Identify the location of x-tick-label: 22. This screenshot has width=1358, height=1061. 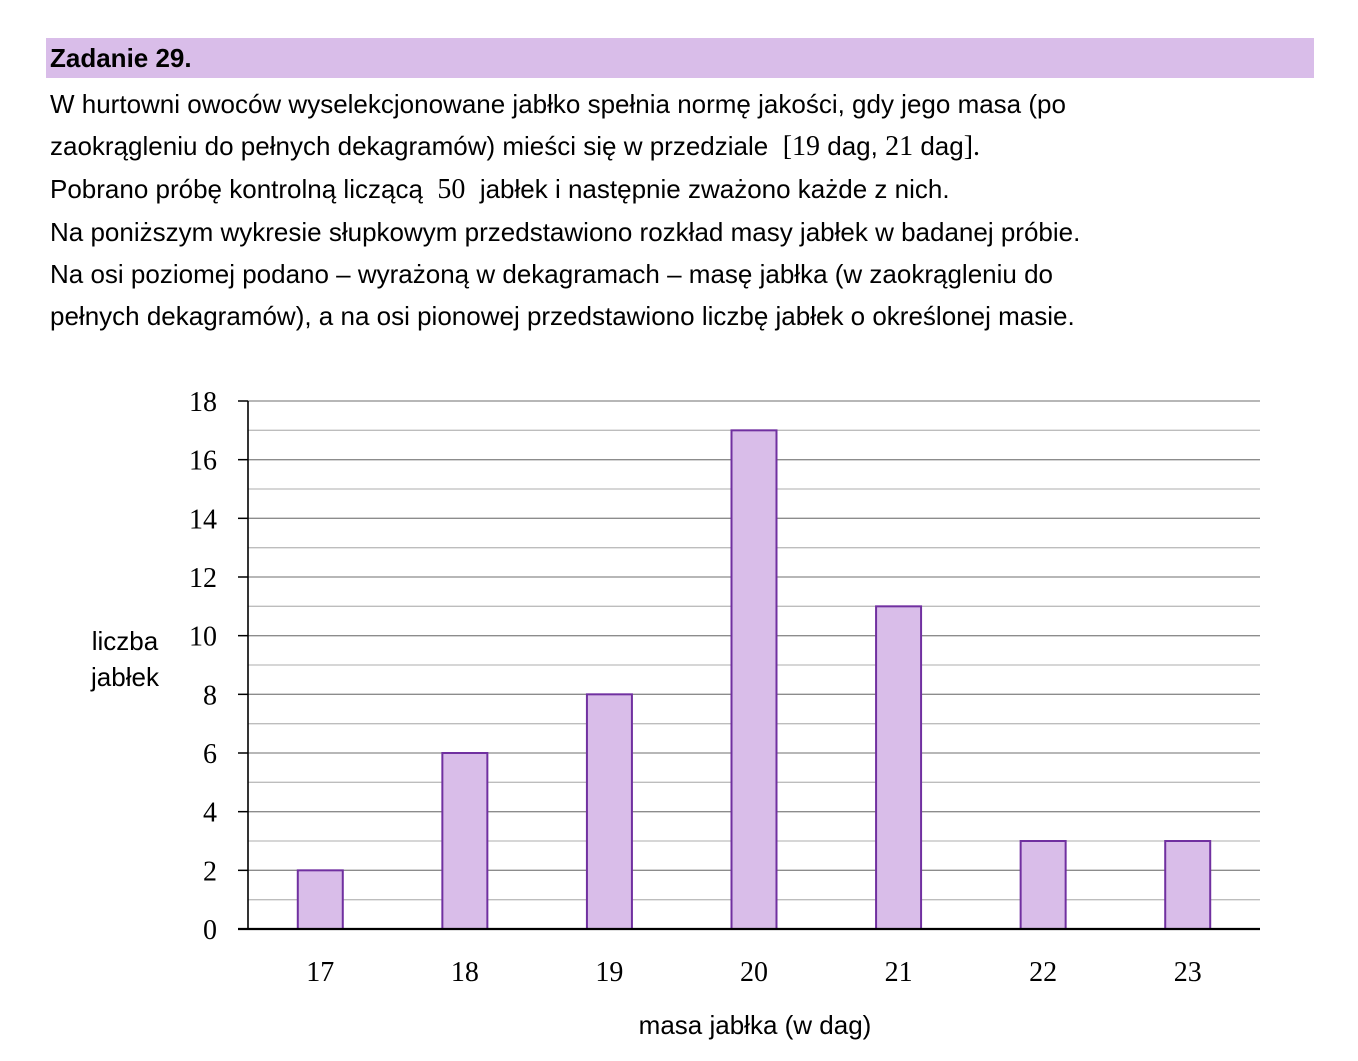
(1043, 972).